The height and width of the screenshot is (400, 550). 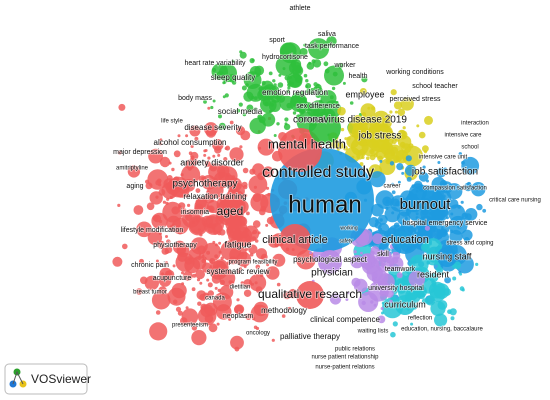 I want to click on node-label: human, so click(x=324, y=204).